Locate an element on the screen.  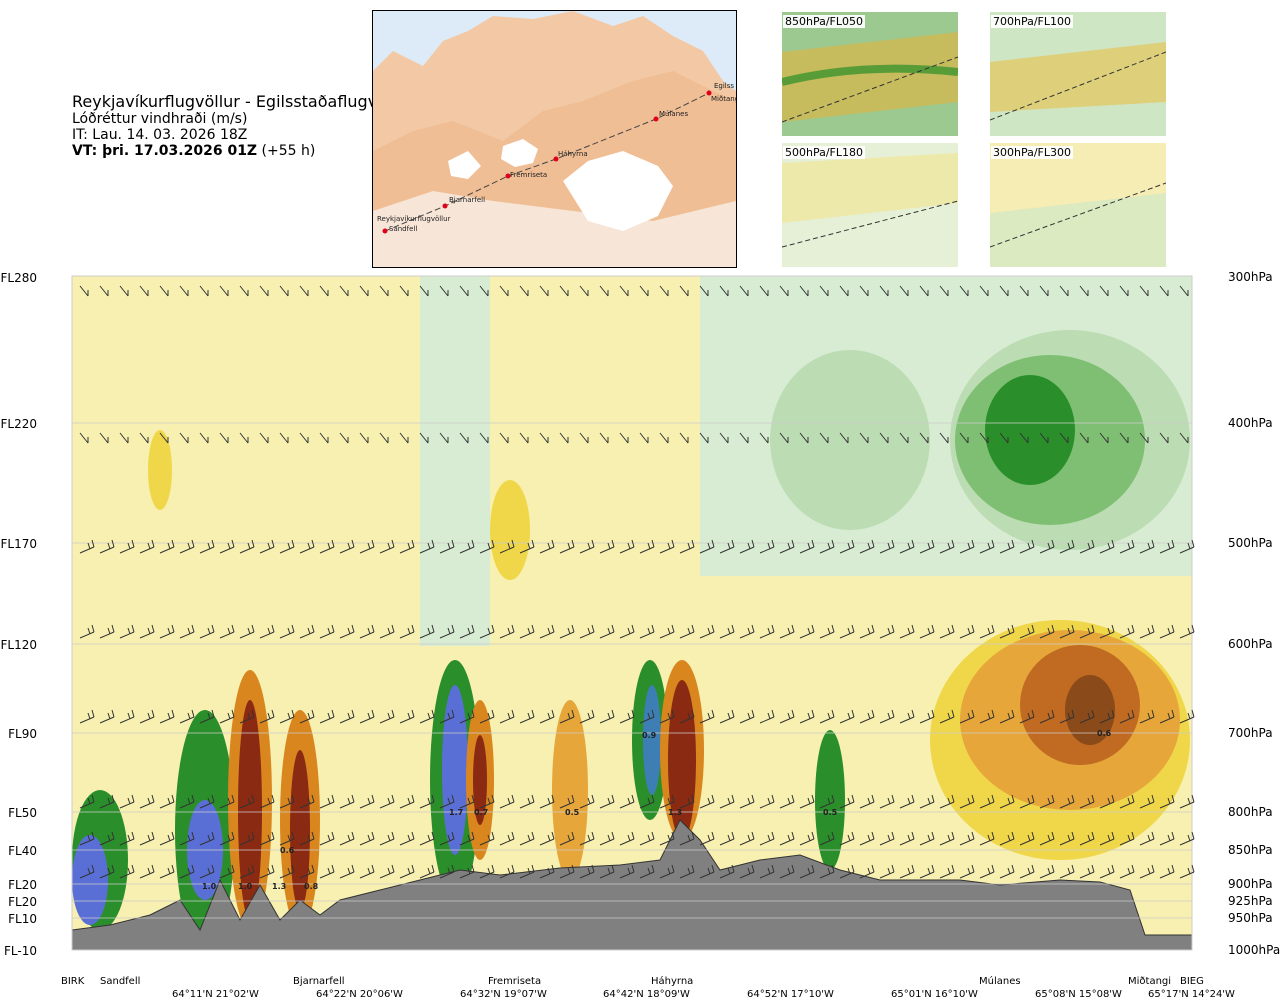
contour-label: 0.6 is located at coordinates (1104, 733).